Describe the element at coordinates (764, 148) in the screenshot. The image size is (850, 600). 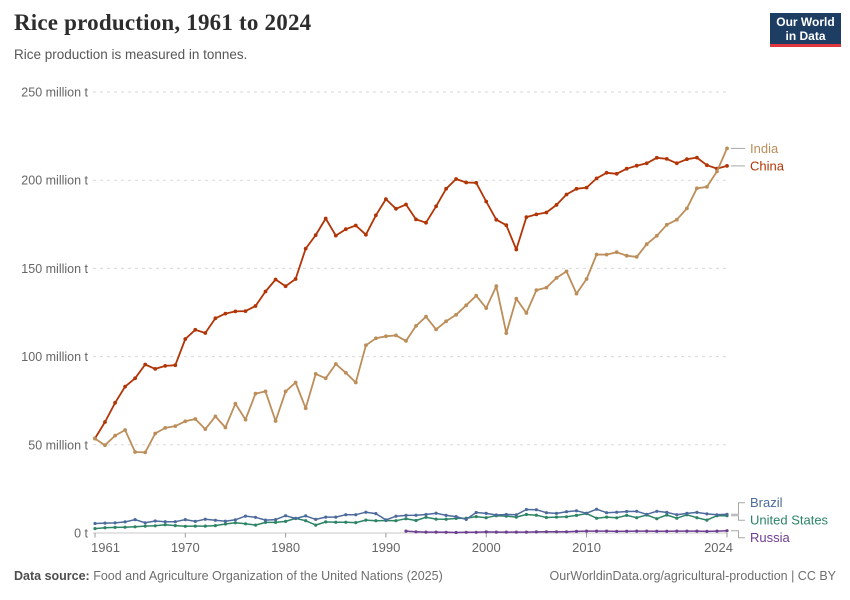
I see `series-label-india: India` at that location.